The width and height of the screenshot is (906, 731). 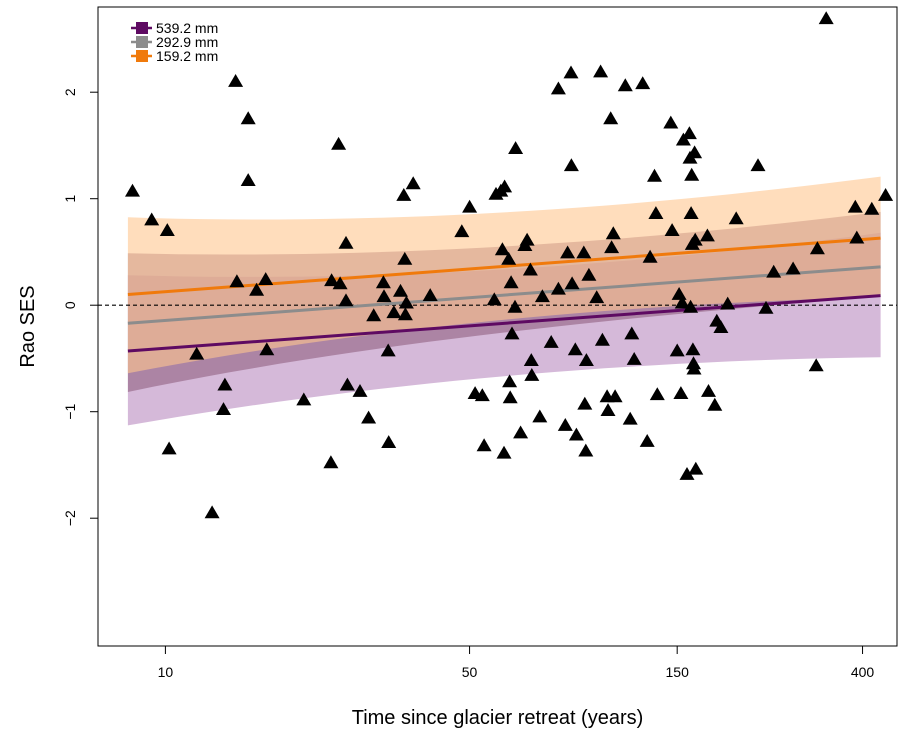 I want to click on y-tick-label: 1, so click(x=70, y=199).